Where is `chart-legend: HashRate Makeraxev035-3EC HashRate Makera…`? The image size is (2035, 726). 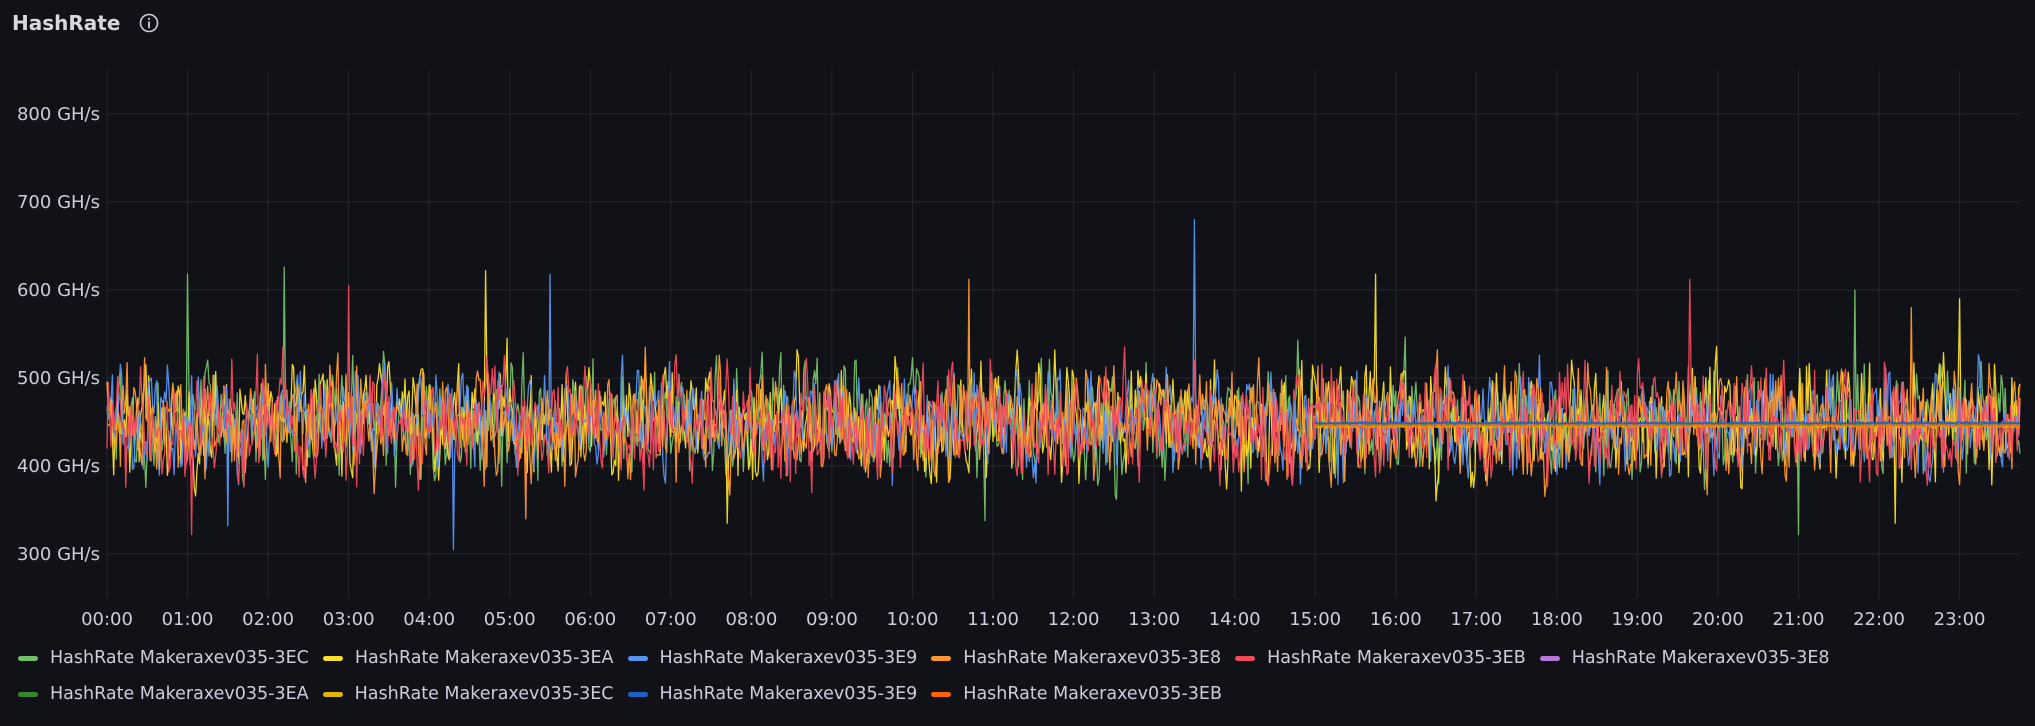 chart-legend: HashRate Makeraxev035-3EC HashRate Makera… is located at coordinates (1018, 676).